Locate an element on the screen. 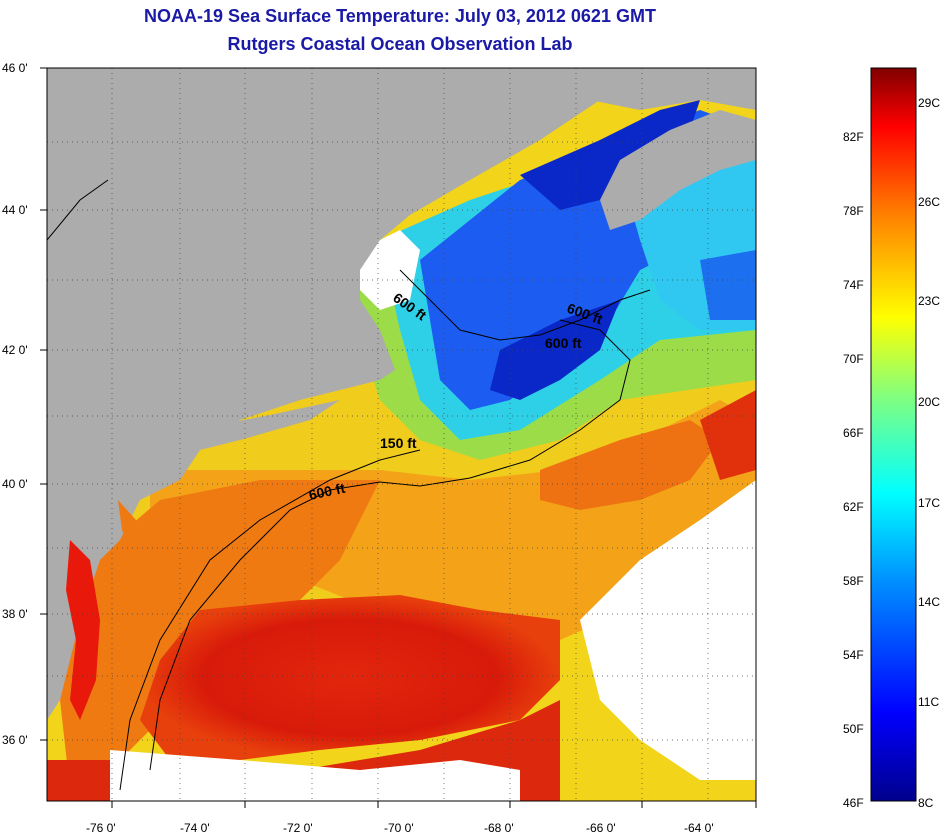 The image size is (944, 840). colorbar-c-11: 11C is located at coordinates (928, 702).